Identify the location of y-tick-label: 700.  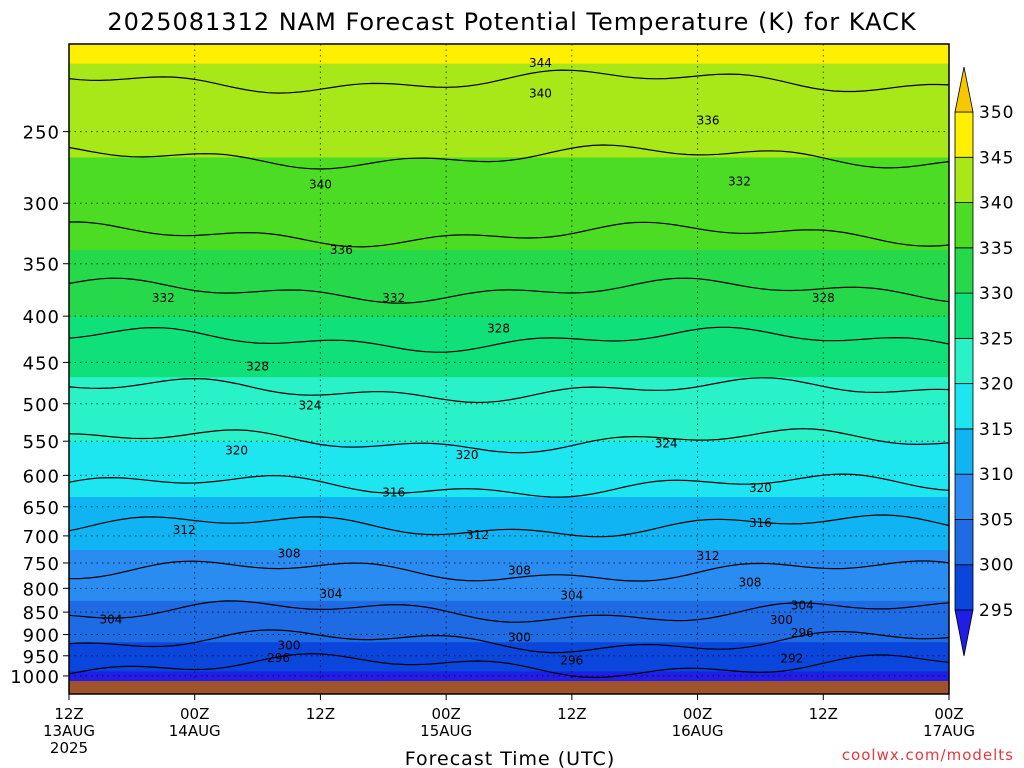
(41, 537).